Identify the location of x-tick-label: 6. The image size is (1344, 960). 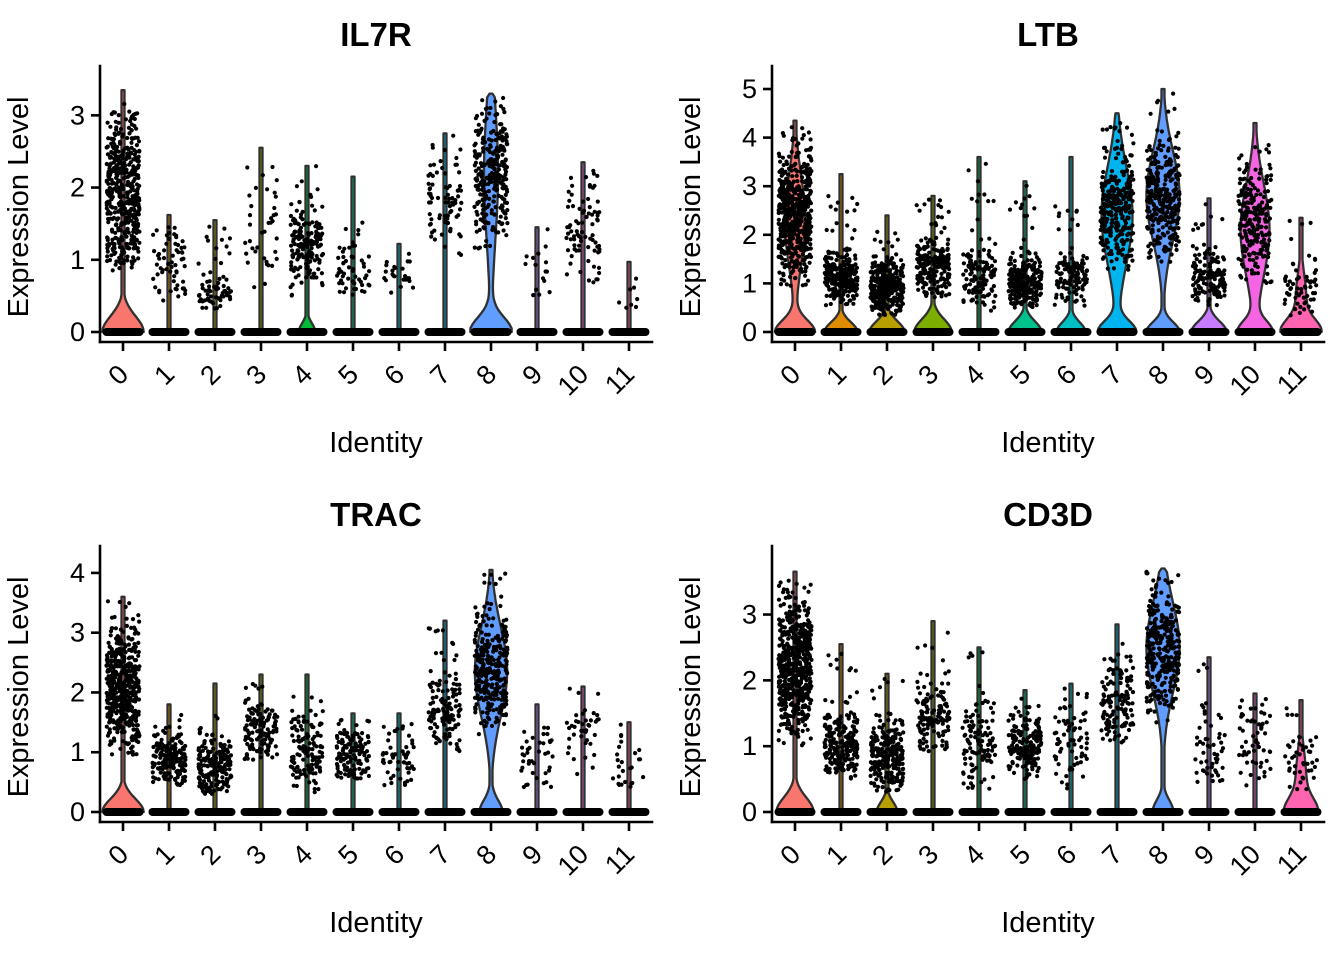
(394, 855).